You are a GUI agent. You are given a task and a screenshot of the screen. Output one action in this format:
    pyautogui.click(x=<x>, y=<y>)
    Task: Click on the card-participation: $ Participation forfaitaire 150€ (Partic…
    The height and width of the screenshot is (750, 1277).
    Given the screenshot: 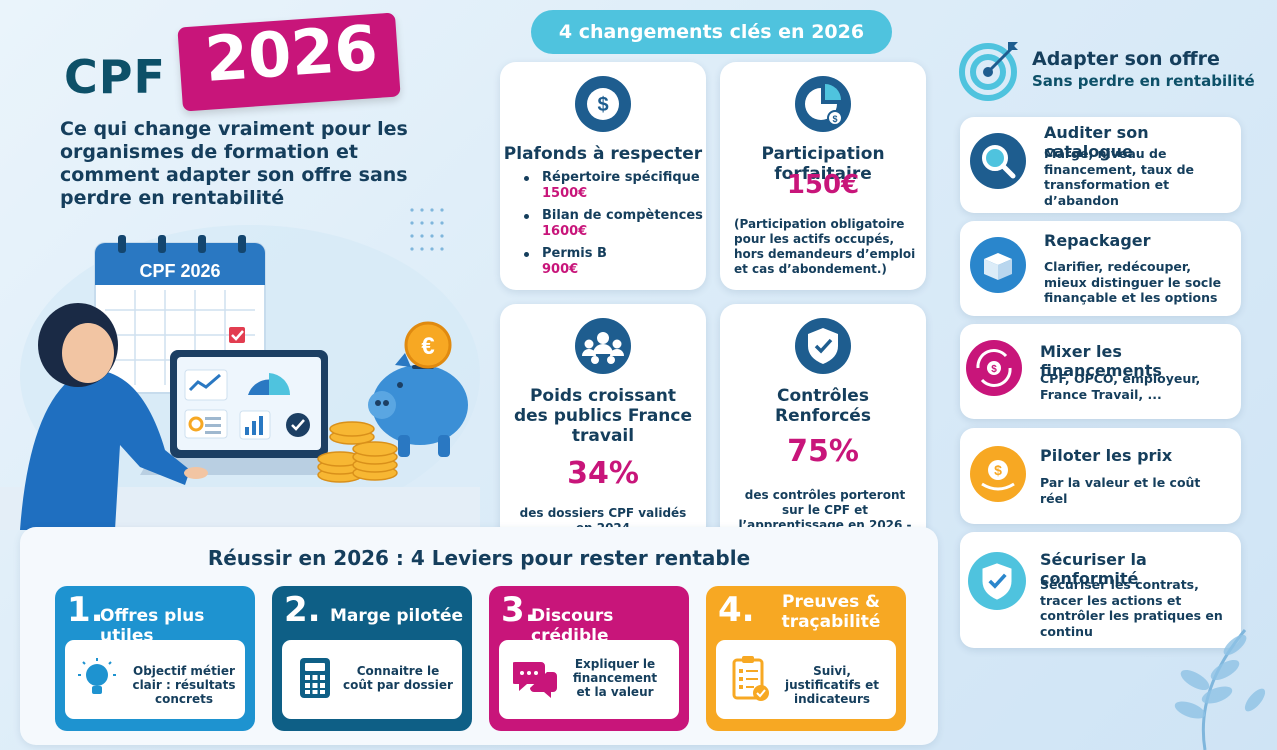 What is the action you would take?
    pyautogui.click(x=823, y=176)
    